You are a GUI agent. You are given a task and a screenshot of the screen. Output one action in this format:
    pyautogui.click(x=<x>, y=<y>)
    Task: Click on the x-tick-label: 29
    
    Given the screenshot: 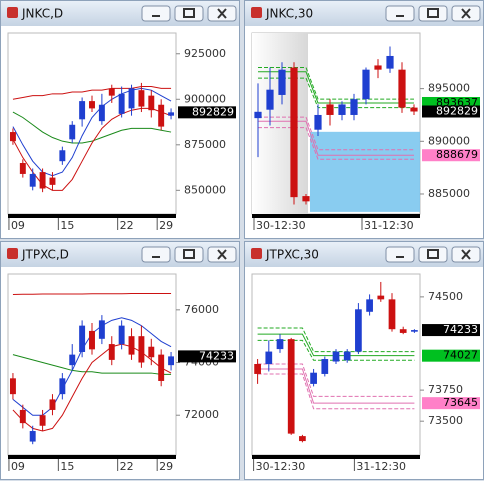 What is the action you would take?
    pyautogui.click(x=166, y=225)
    